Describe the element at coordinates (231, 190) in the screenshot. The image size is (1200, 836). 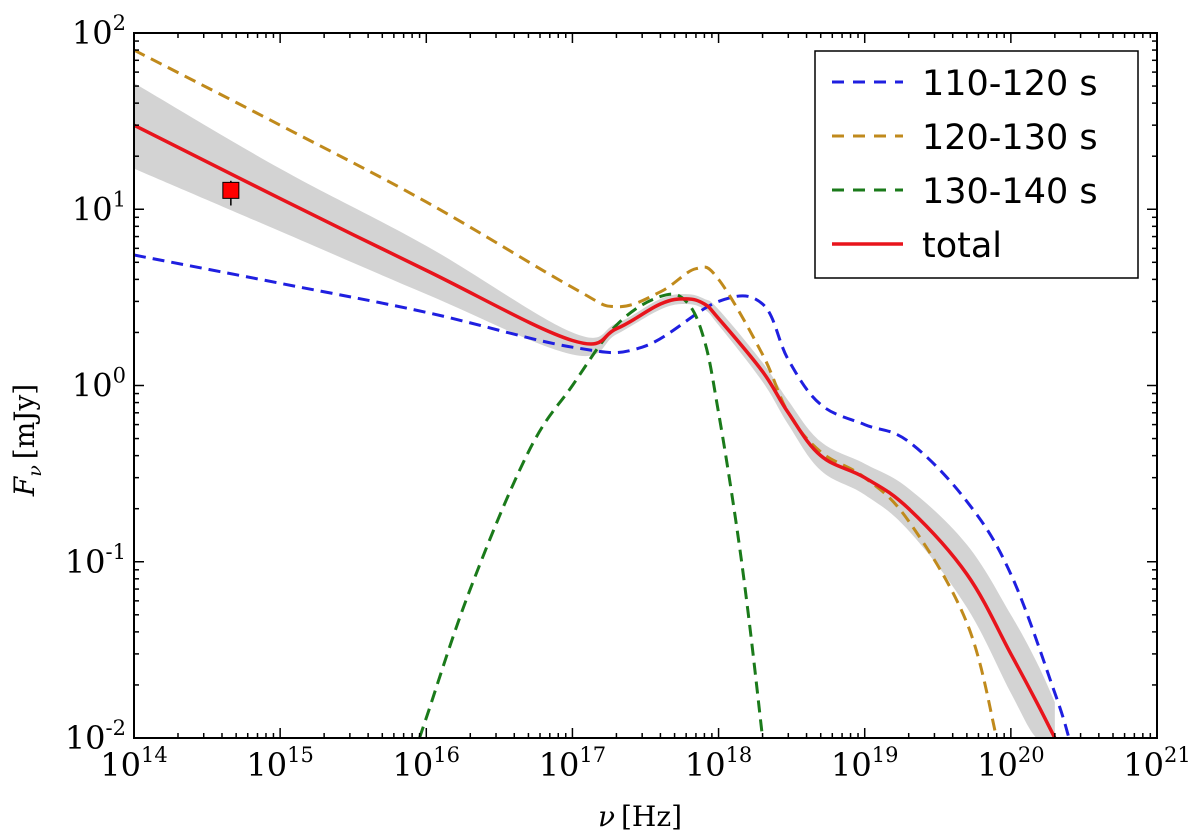
I see `data-point-marker` at that location.